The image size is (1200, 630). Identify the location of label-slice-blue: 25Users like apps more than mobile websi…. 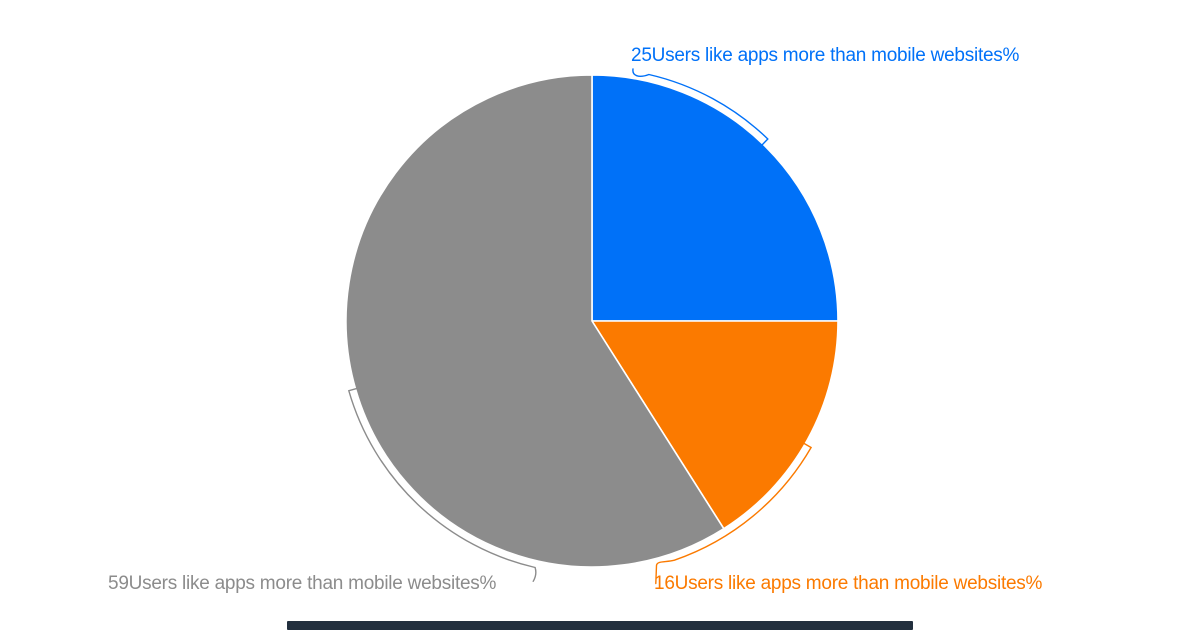
(825, 55).